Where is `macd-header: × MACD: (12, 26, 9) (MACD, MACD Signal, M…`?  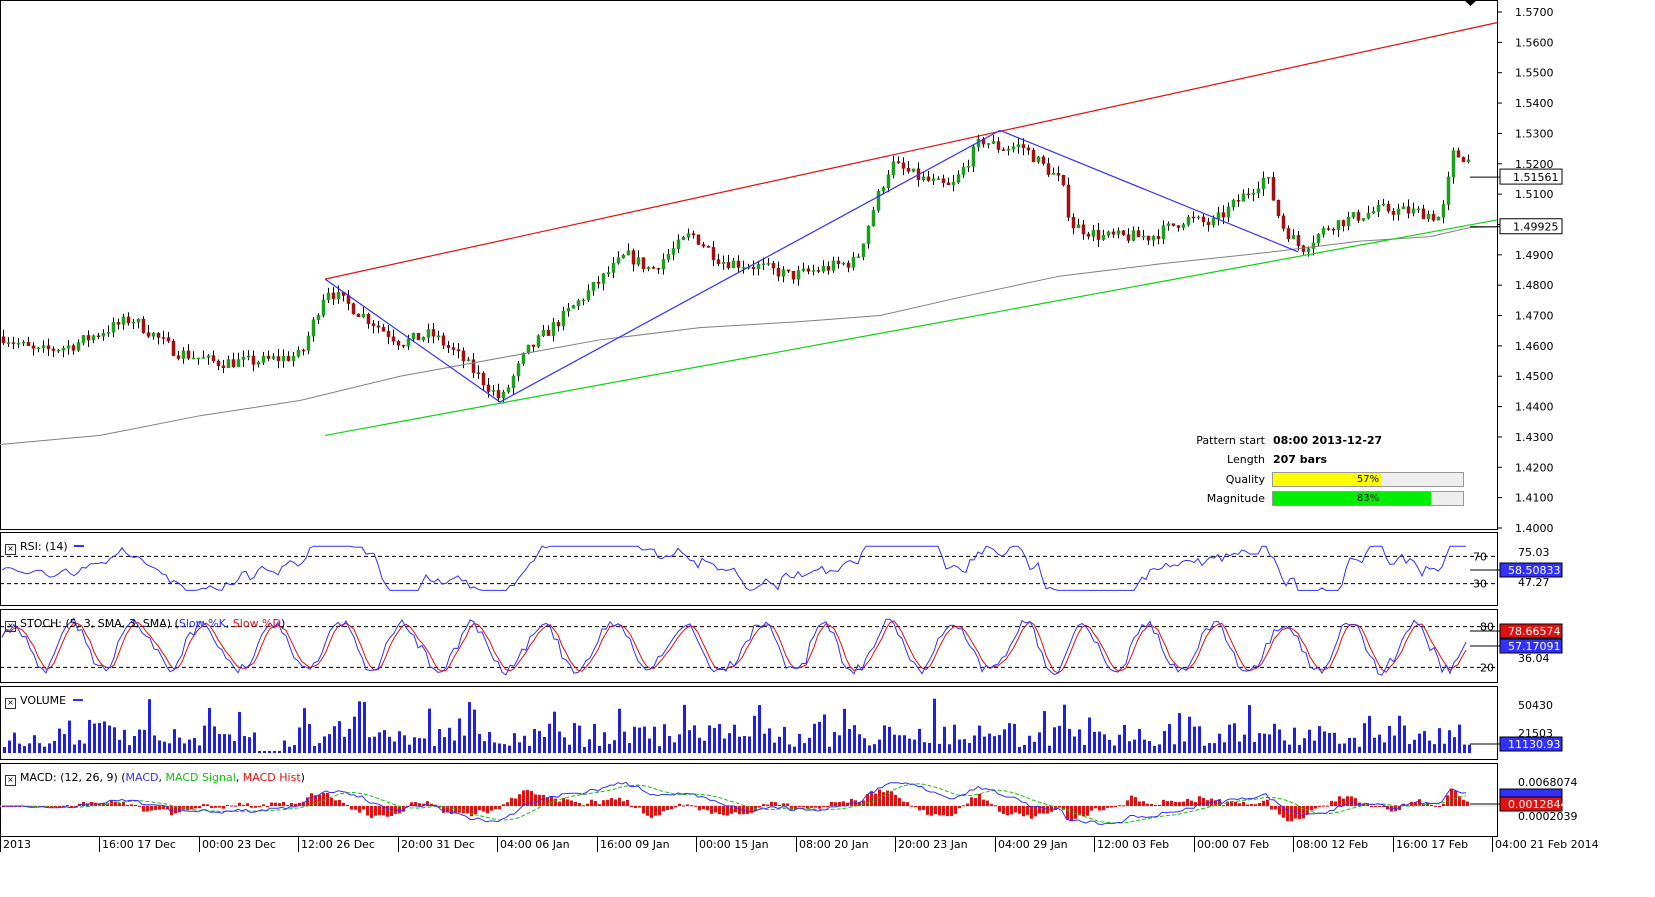
macd-header: × MACD: (12, 26, 9) (MACD, MACD Signal, M… is located at coordinates (155, 778).